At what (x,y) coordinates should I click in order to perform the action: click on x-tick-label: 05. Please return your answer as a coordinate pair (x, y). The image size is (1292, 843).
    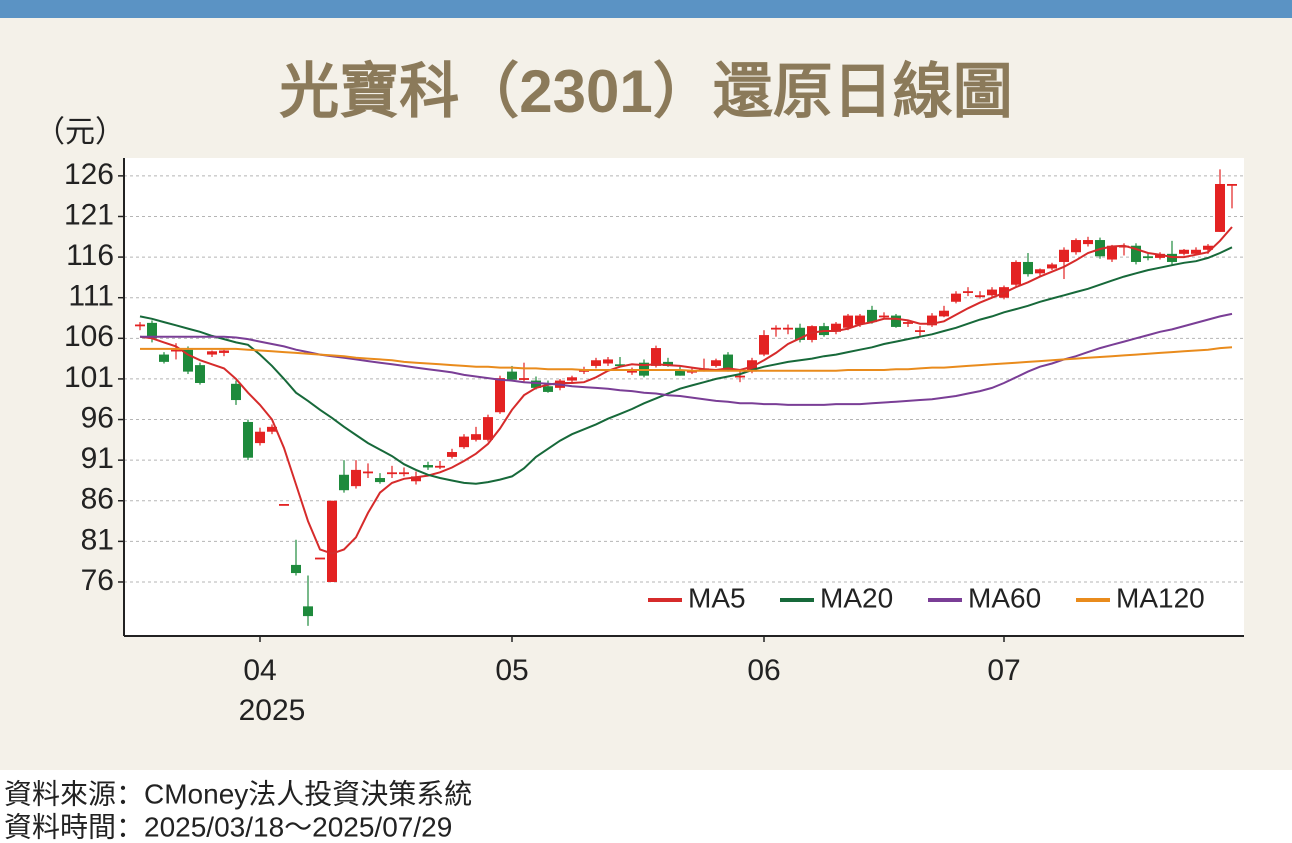
    Looking at the image, I should click on (511, 670).